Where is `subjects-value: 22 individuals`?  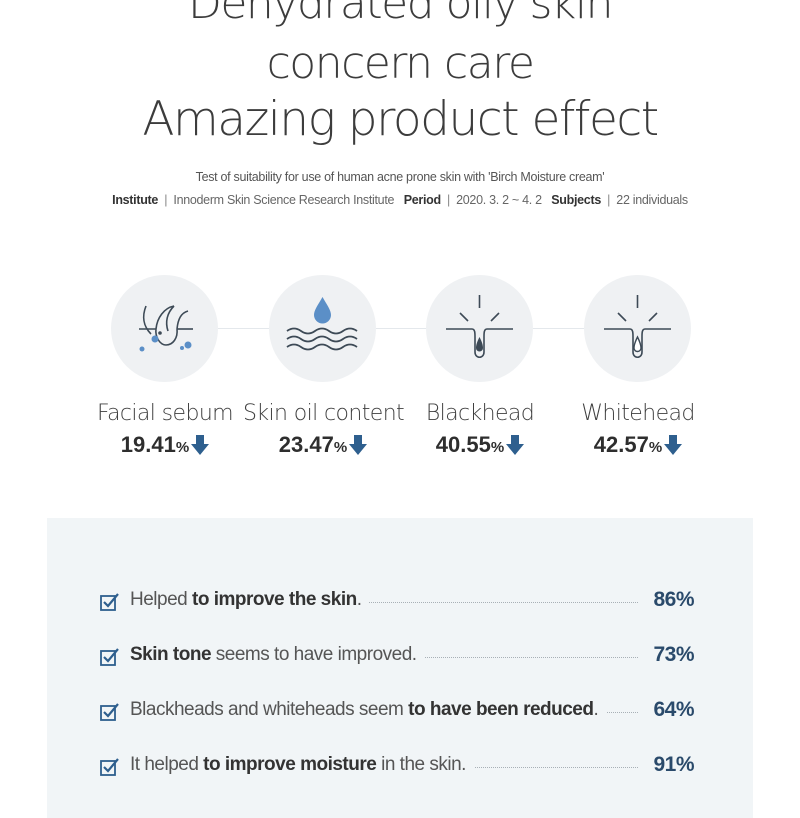
subjects-value: 22 individuals is located at coordinates (652, 200).